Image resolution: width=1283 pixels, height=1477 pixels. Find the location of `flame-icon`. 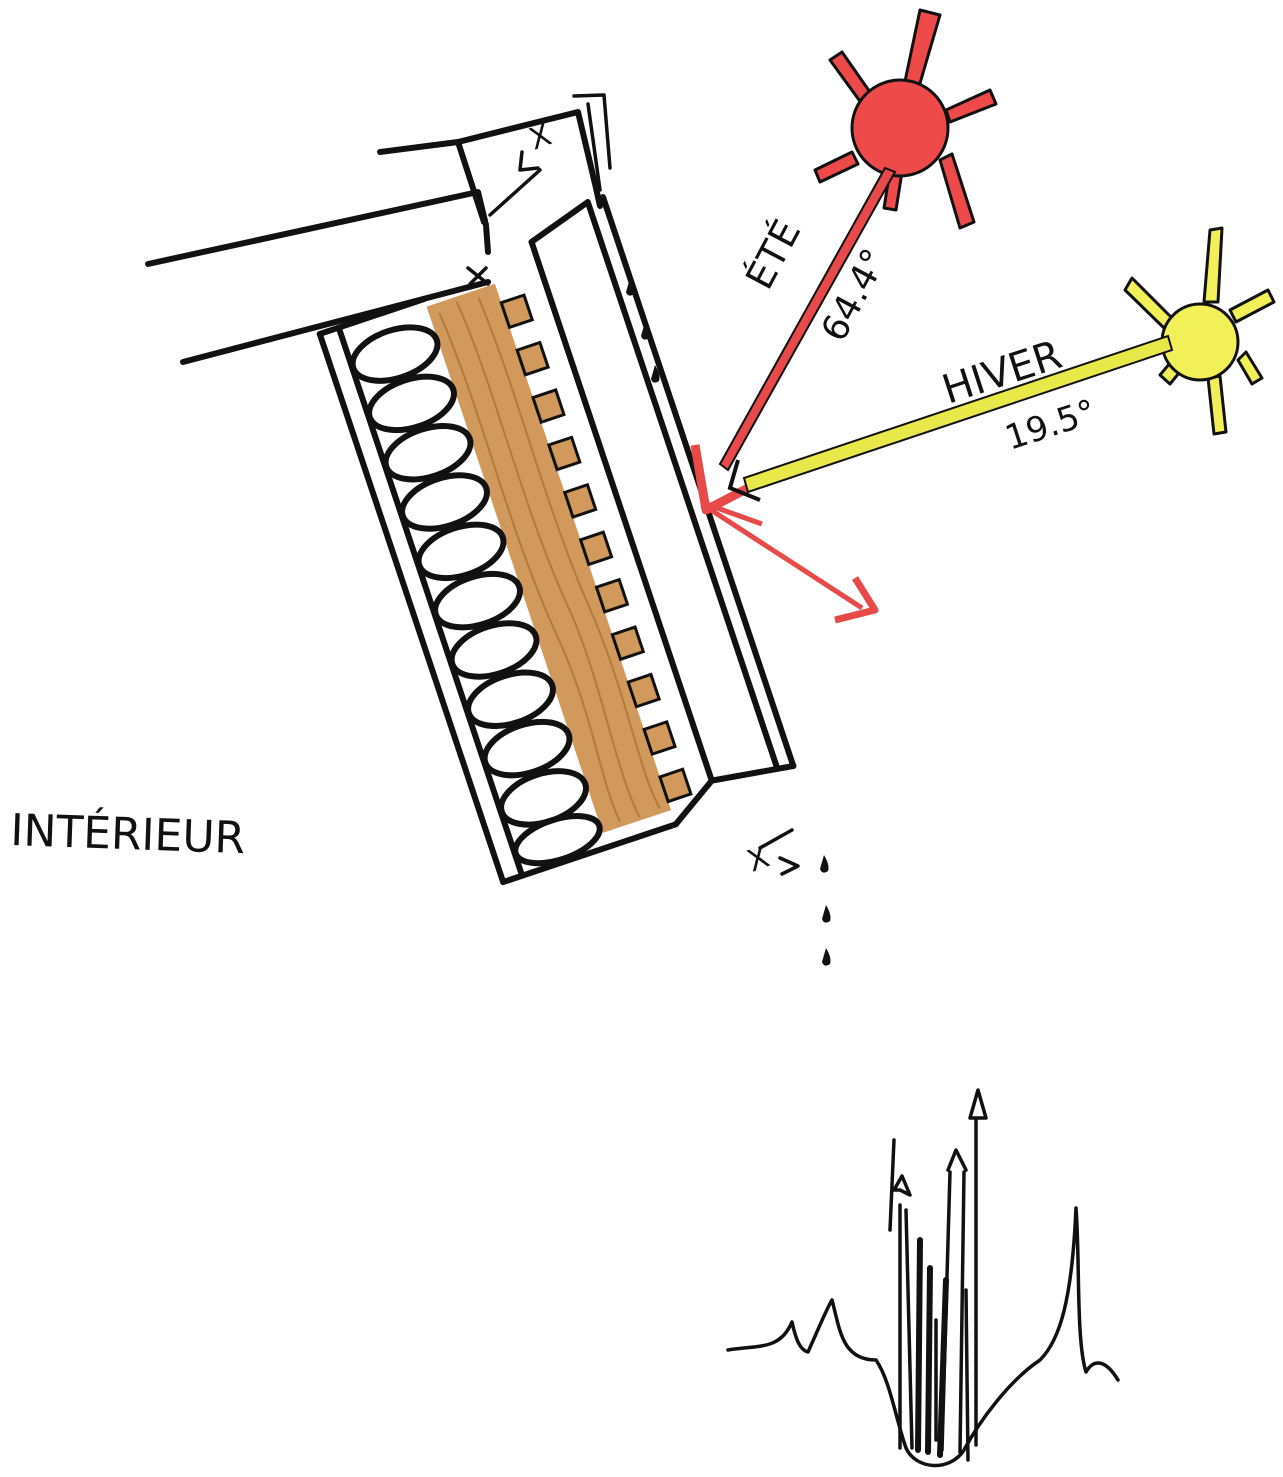

flame-icon is located at coordinates (923, 1278).